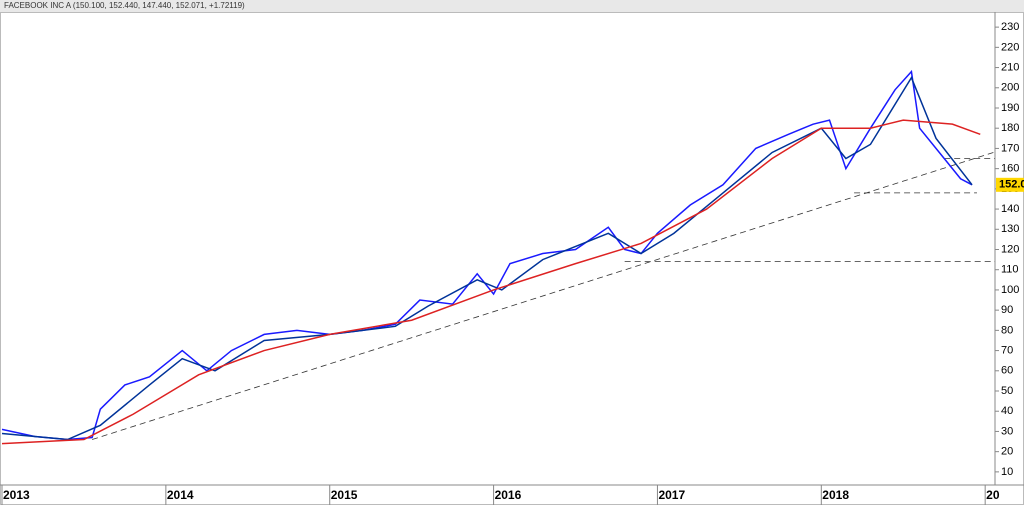  Describe the element at coordinates (1007, 411) in the screenshot. I see `y-tick-label: 40` at that location.